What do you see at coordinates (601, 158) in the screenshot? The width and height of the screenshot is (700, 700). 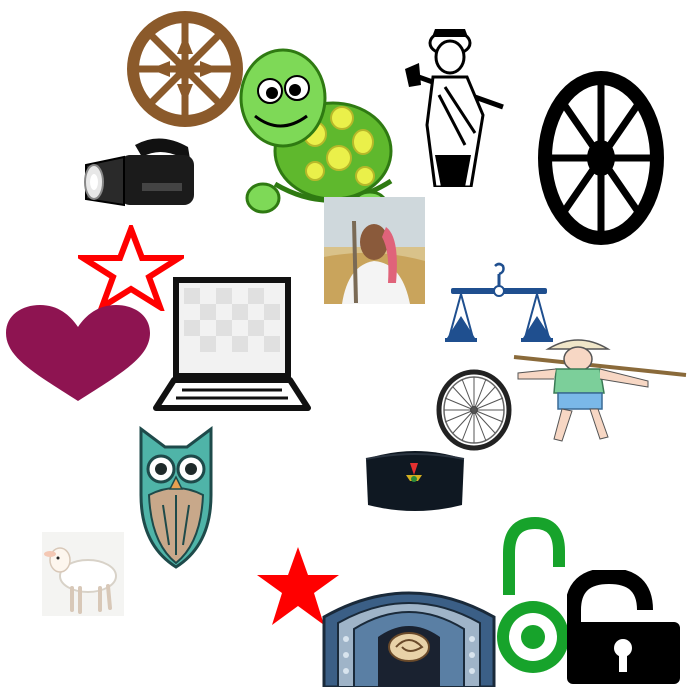 I see `black-wheel-icon` at bounding box center [601, 158].